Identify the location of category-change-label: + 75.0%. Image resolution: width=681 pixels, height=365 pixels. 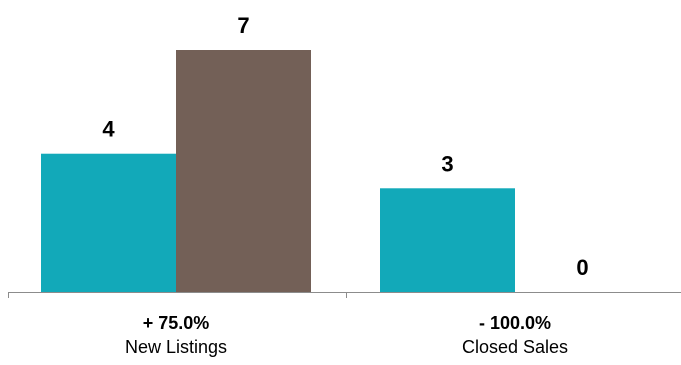
(176, 323).